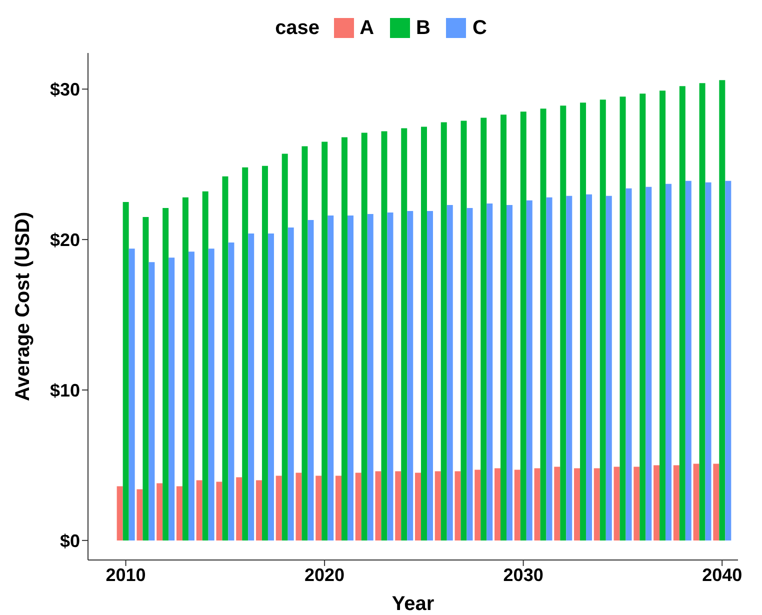 This screenshot has height=615, width=762. What do you see at coordinates (324, 574) in the screenshot?
I see `x-tick-label: 2020` at bounding box center [324, 574].